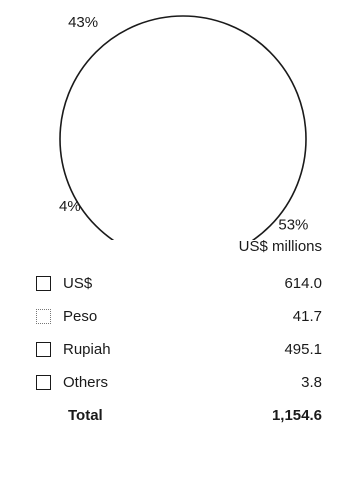 This screenshot has width=340, height=491. I want to click on legend-swatch-peso, so click(43, 316).